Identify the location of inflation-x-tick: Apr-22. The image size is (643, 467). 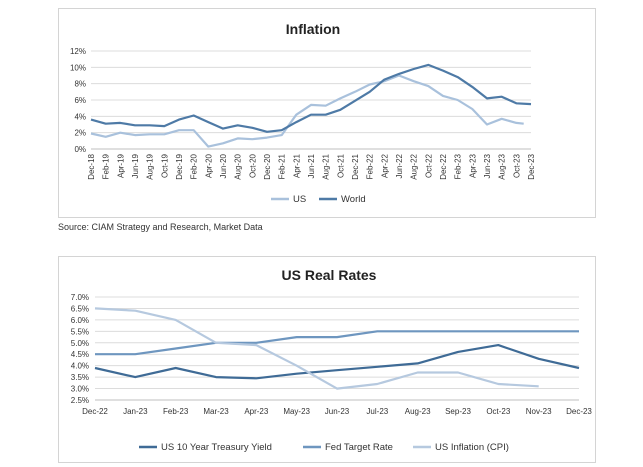
(384, 165).